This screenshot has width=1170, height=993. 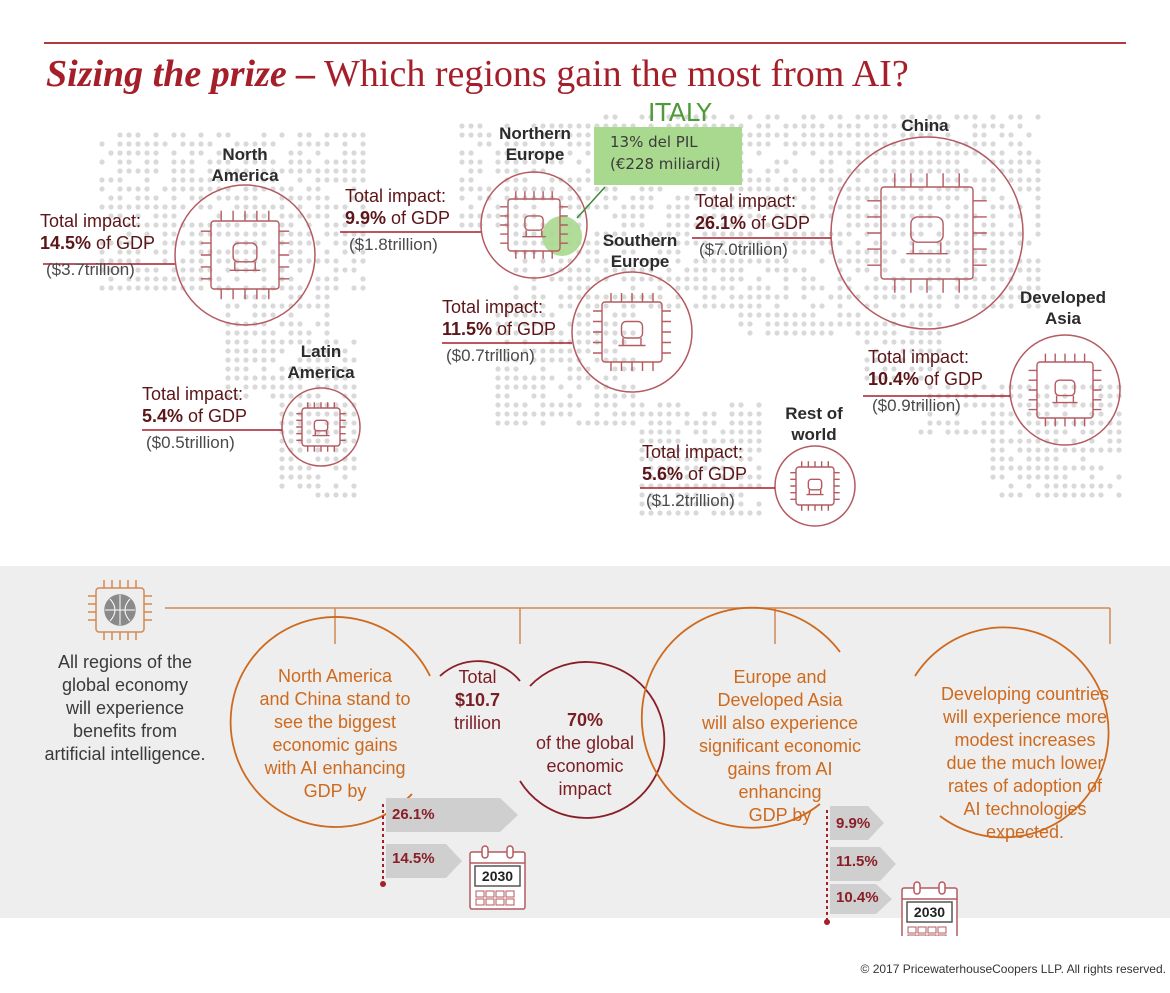 I want to click on impact-value: ($7.0trillion), so click(x=743, y=249).